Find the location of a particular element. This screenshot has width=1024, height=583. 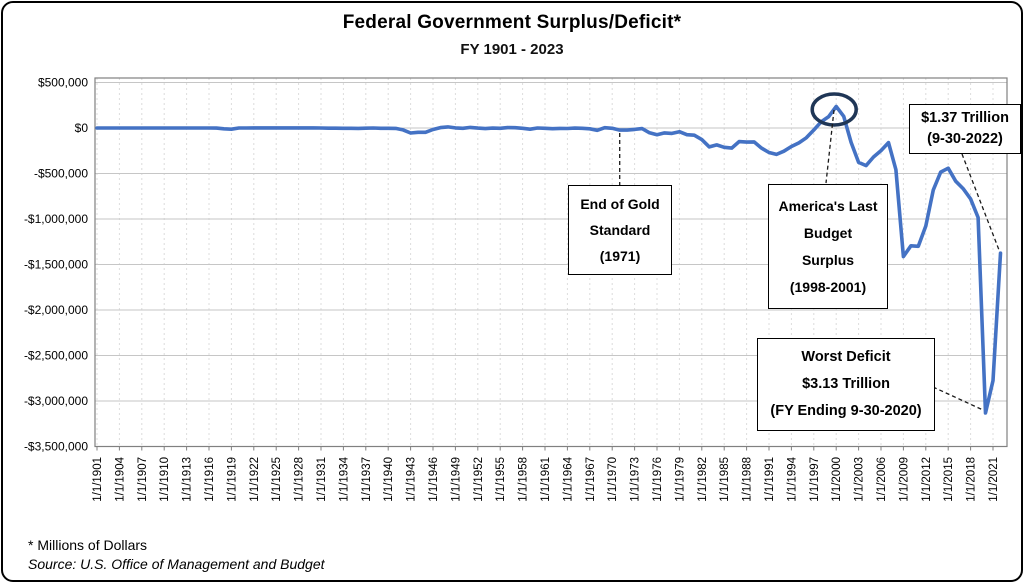

x-axis-label: 1/1/1970 is located at coordinates (613, 479).